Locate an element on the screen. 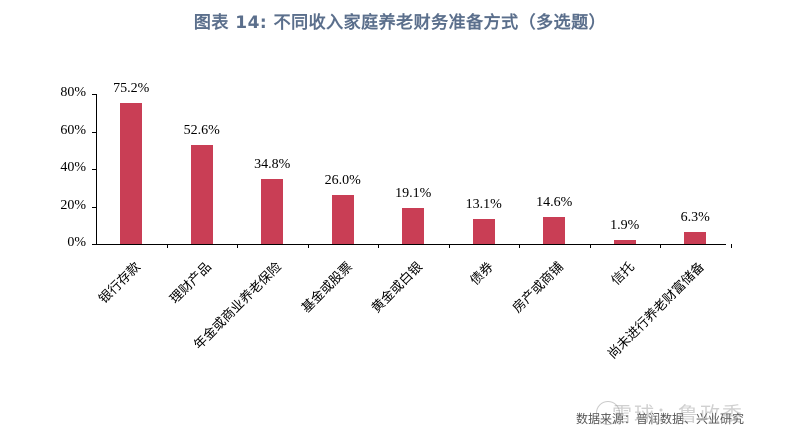 The width and height of the screenshot is (800, 442). y-tick-label: 40% is located at coordinates (73, 167).